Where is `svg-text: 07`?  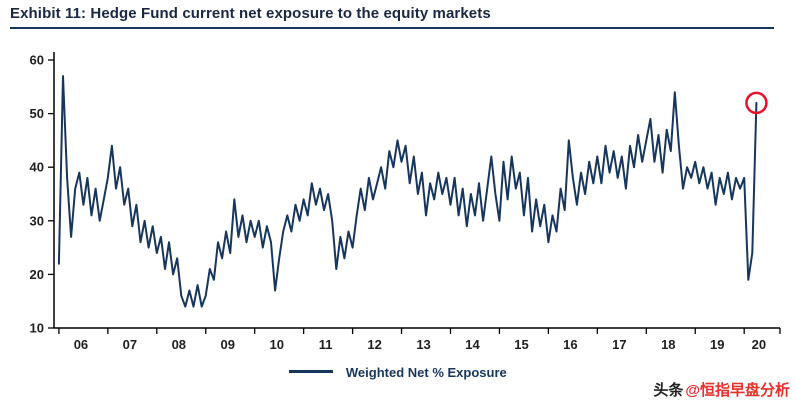
svg-text: 07 is located at coordinates (130, 344).